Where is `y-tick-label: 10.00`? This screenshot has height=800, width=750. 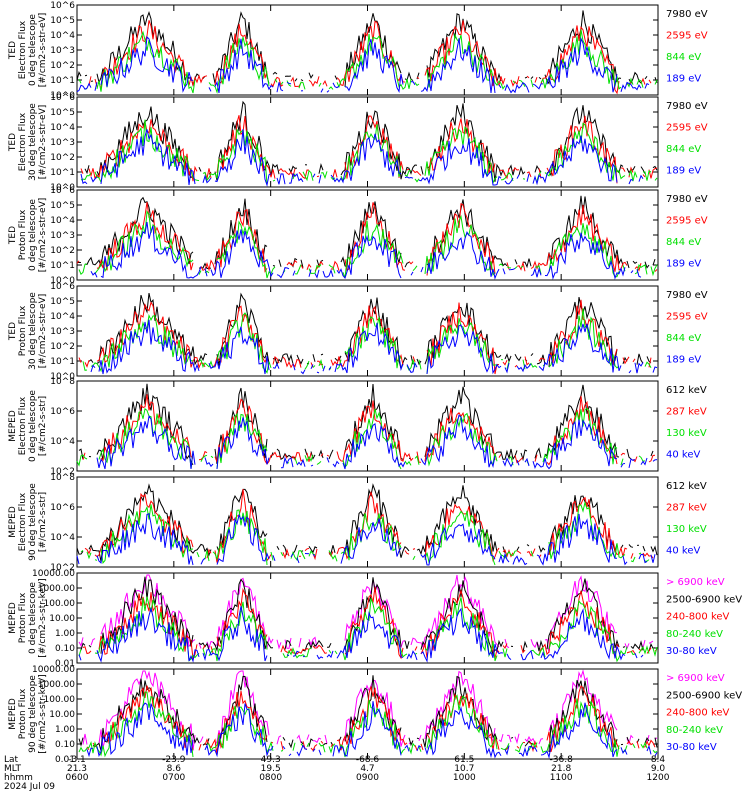
y-tick-label: 10.00 is located at coordinates (62, 715).